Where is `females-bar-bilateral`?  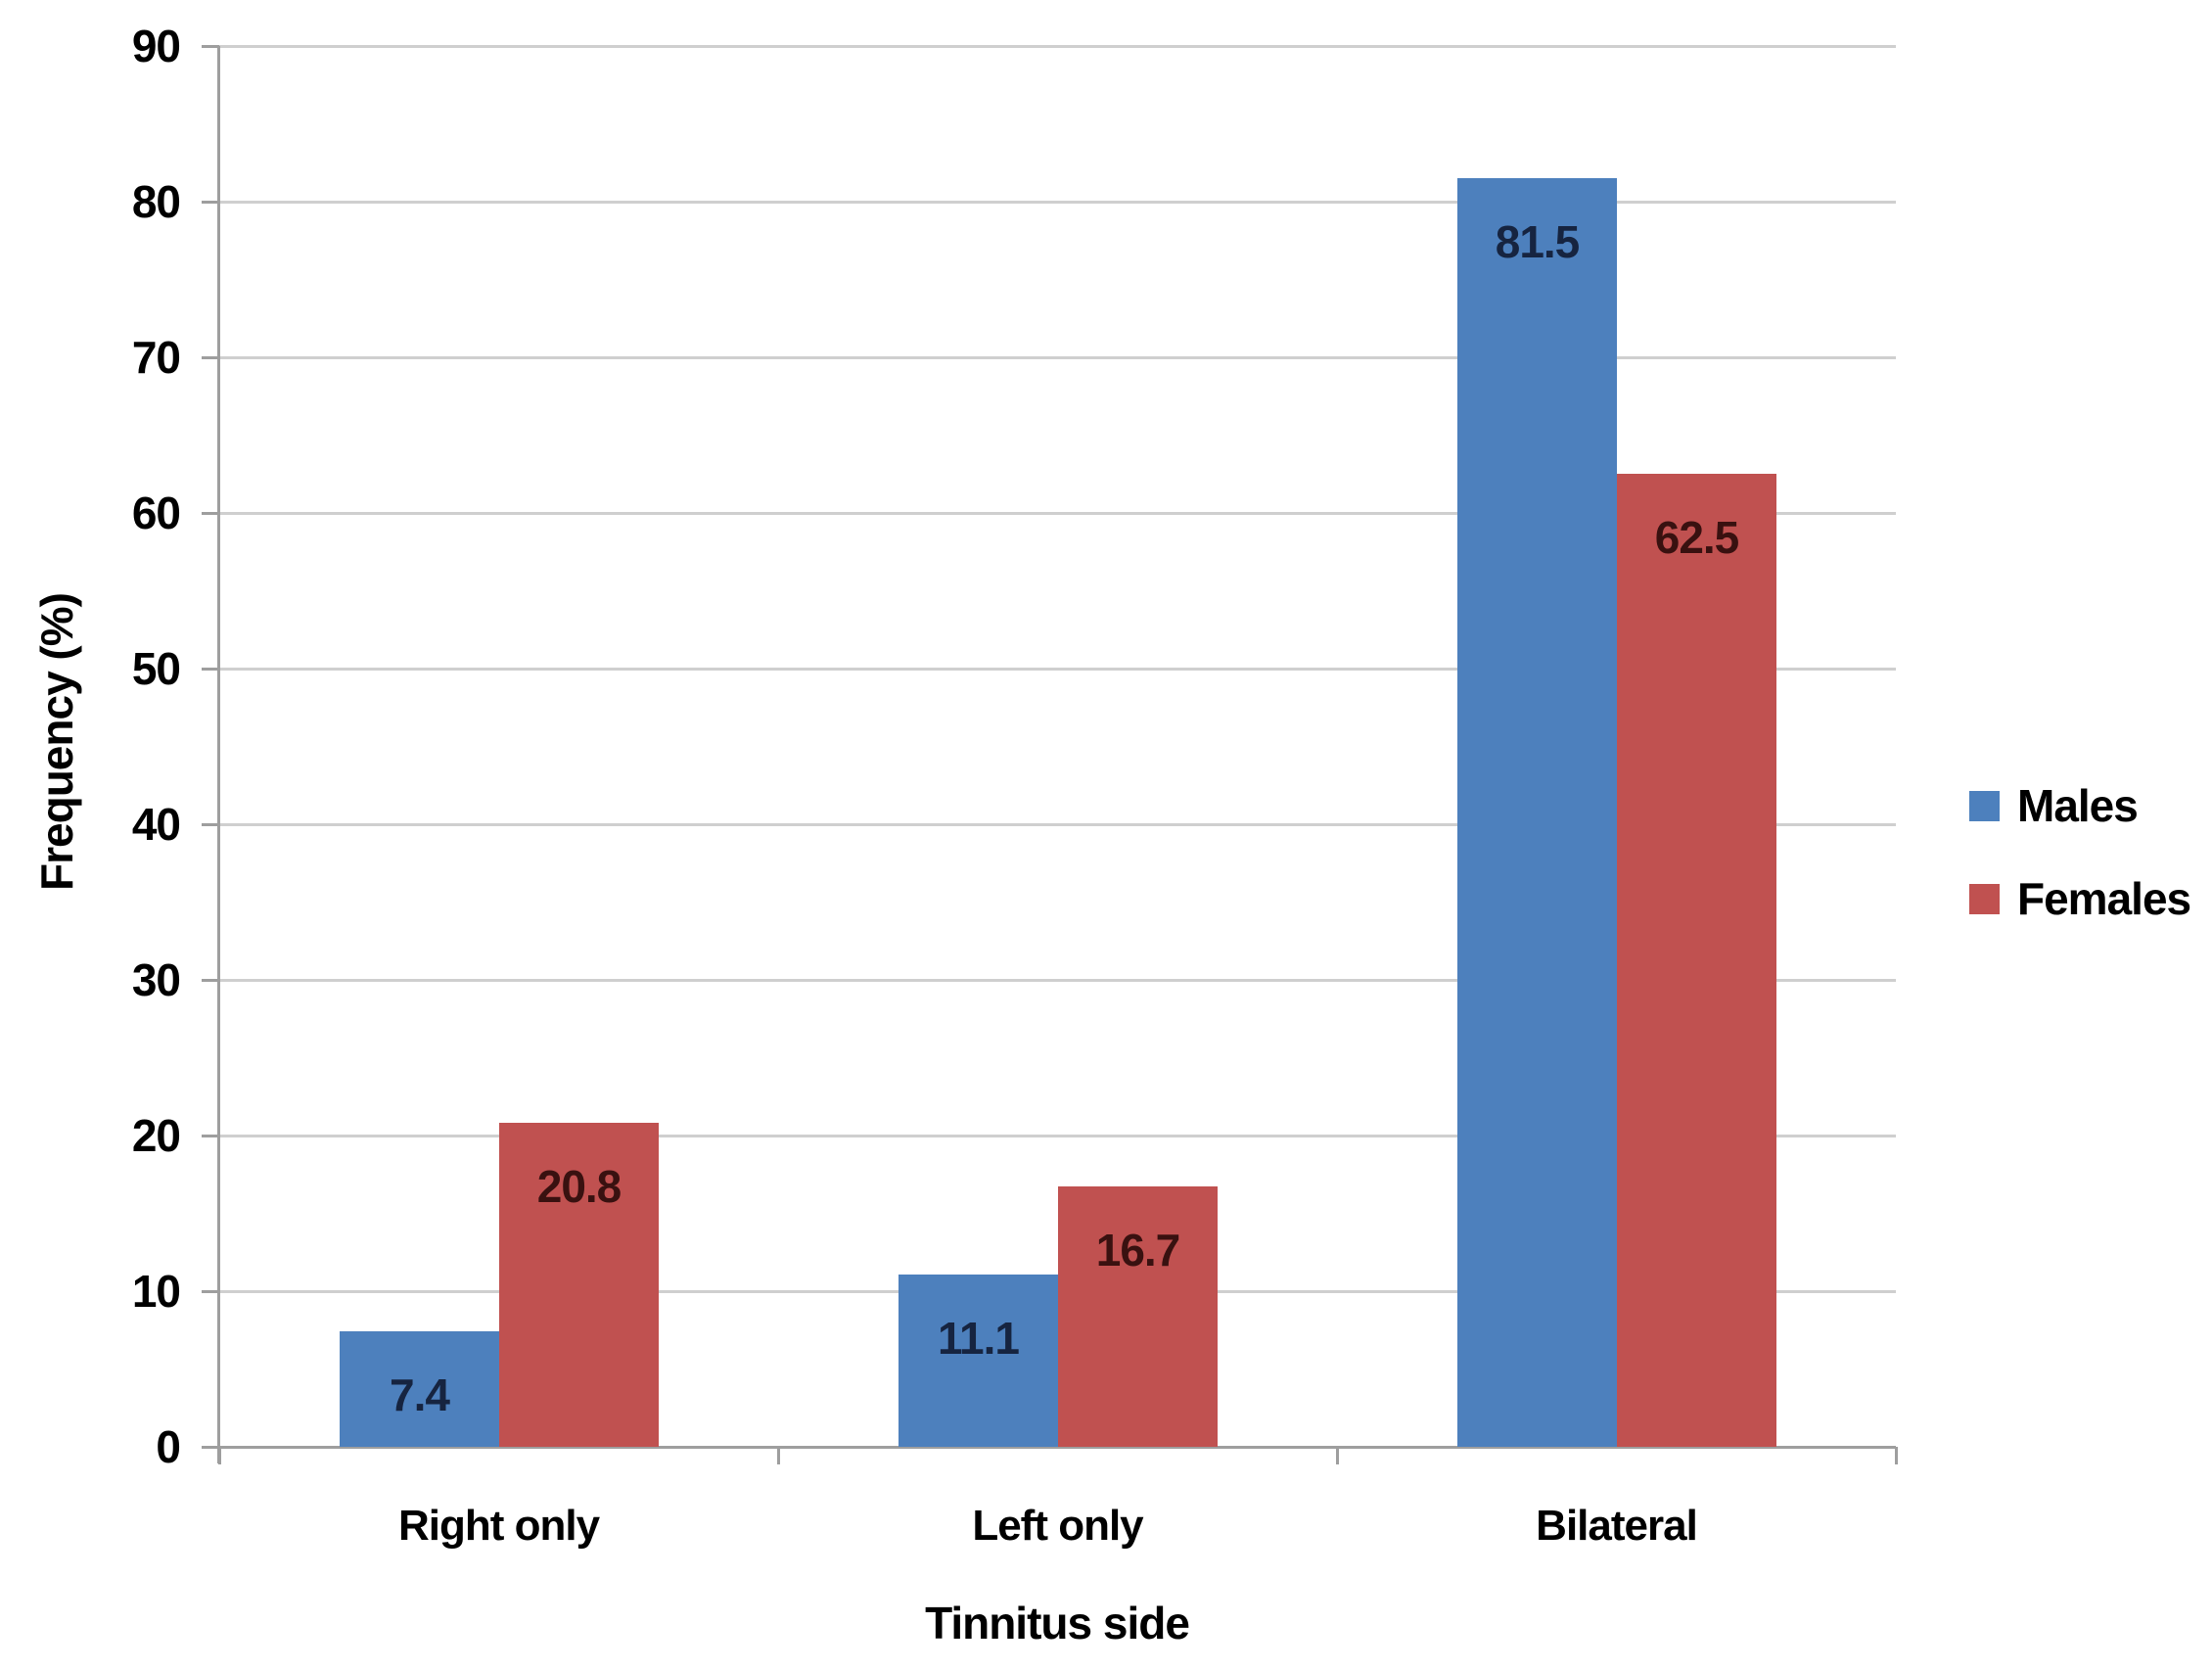 females-bar-bilateral is located at coordinates (1696, 960).